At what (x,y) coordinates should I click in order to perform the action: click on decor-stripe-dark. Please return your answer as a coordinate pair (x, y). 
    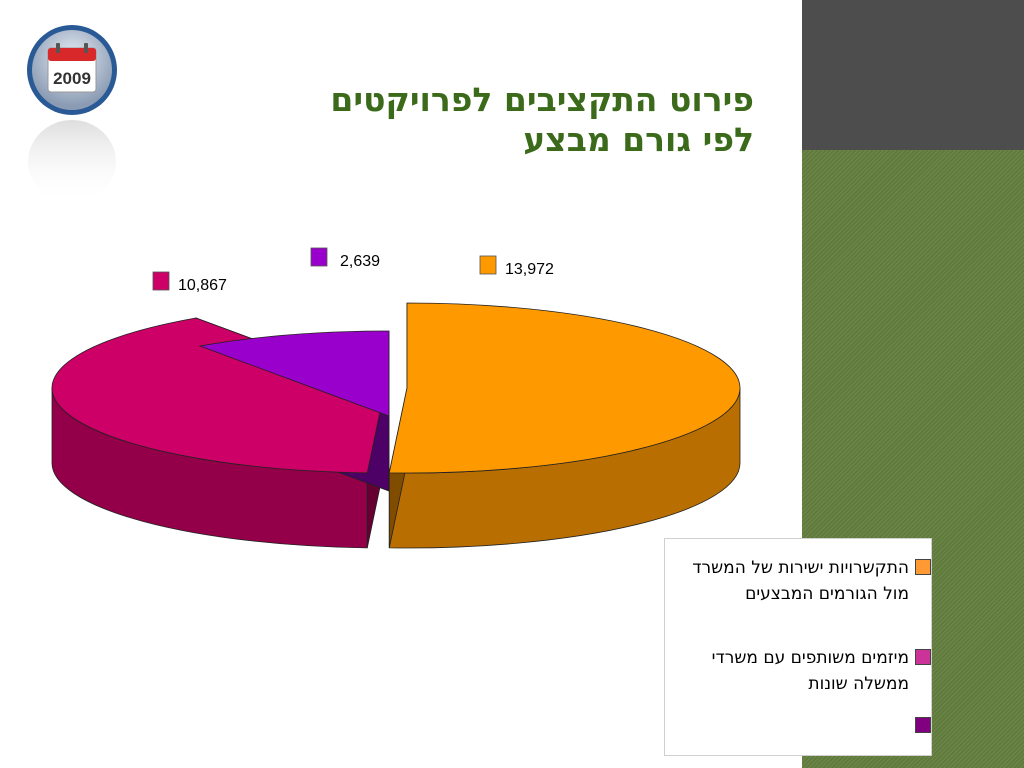
    Looking at the image, I should click on (913, 75).